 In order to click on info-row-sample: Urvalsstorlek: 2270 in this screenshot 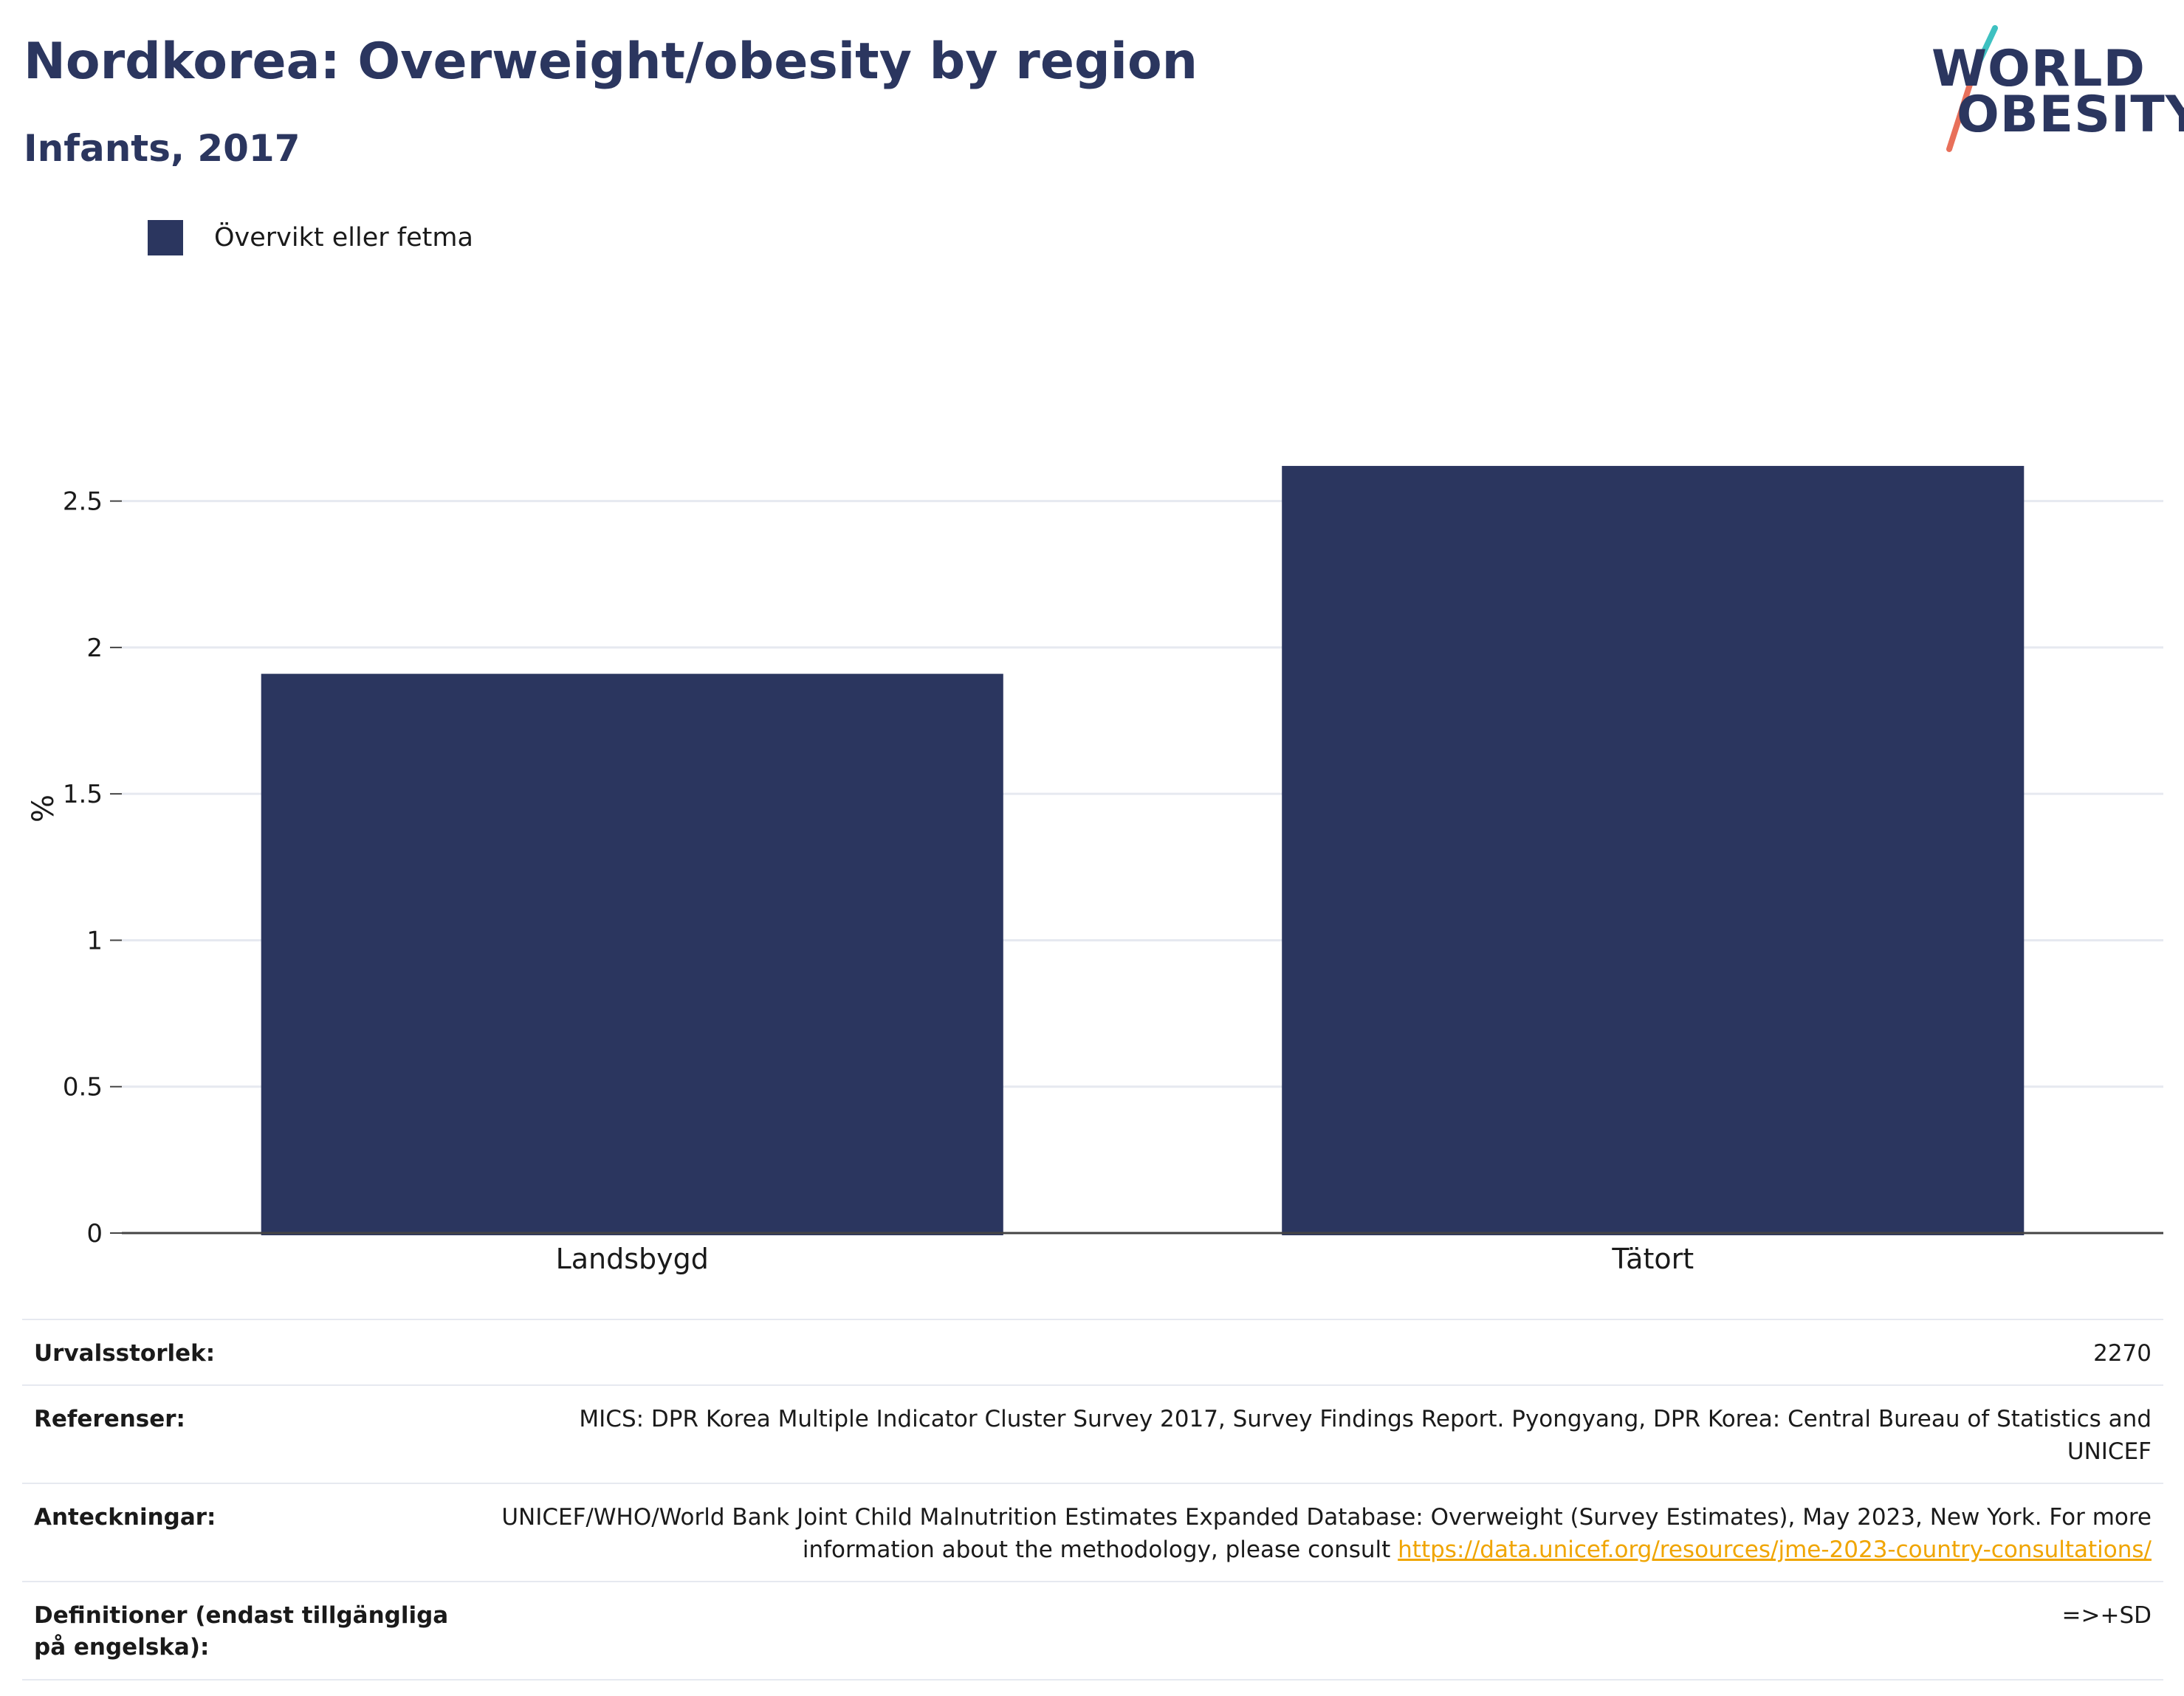, I will do `click(1093, 1352)`.